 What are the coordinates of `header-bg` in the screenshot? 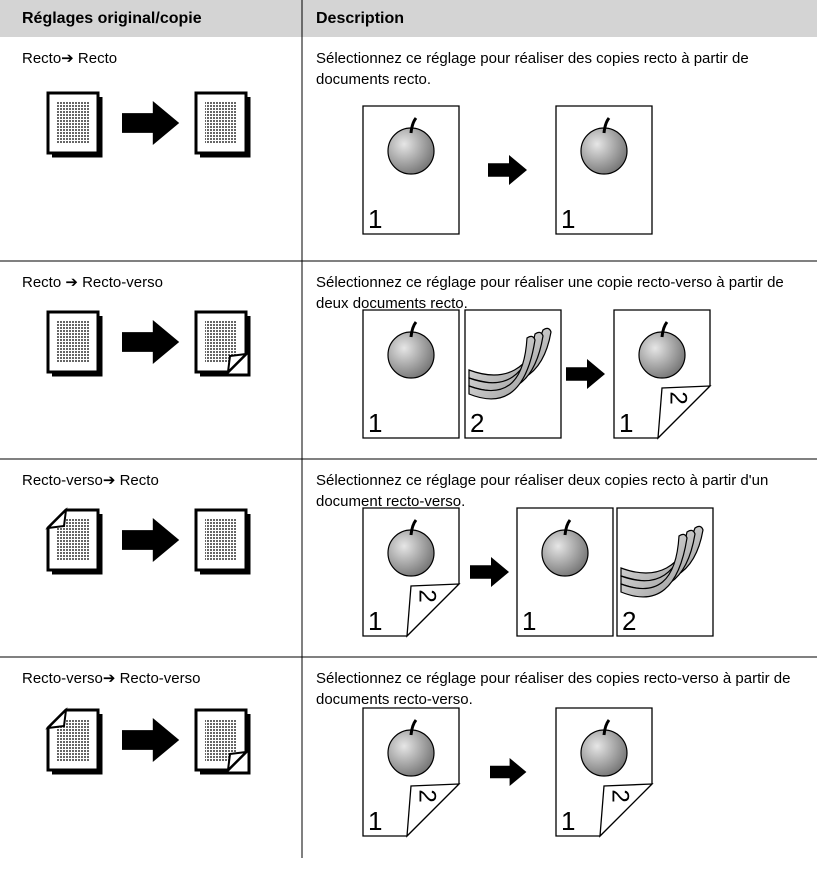 It's located at (408, 18).